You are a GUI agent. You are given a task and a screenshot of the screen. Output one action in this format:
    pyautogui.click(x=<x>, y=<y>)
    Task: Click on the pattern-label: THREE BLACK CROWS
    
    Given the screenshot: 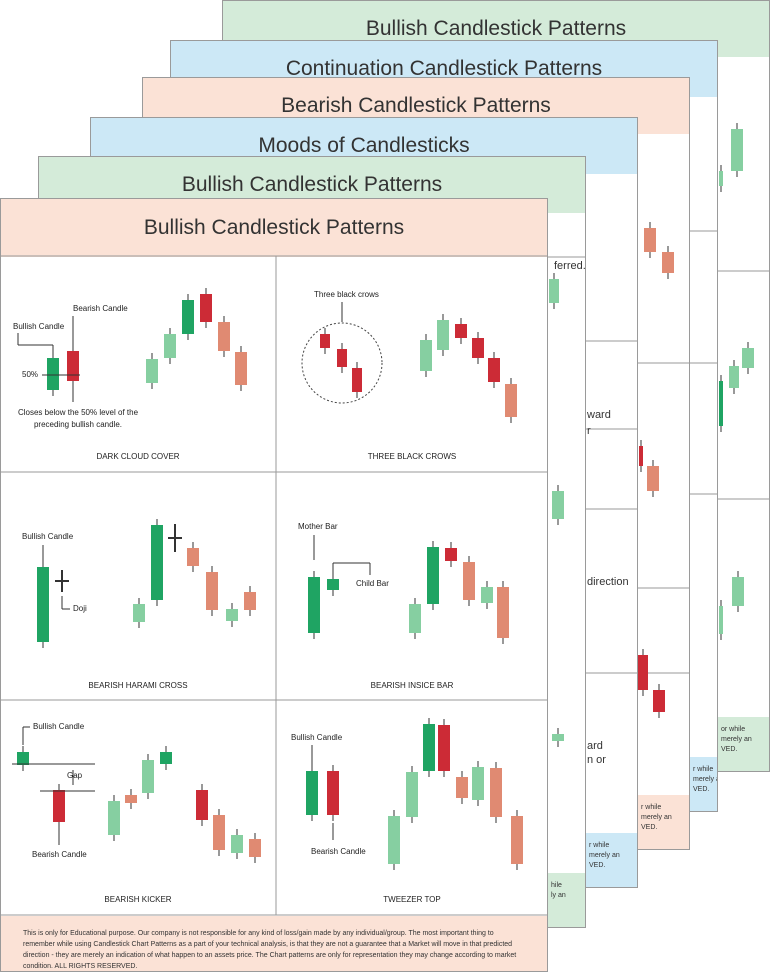 What is the action you would take?
    pyautogui.click(x=412, y=456)
    